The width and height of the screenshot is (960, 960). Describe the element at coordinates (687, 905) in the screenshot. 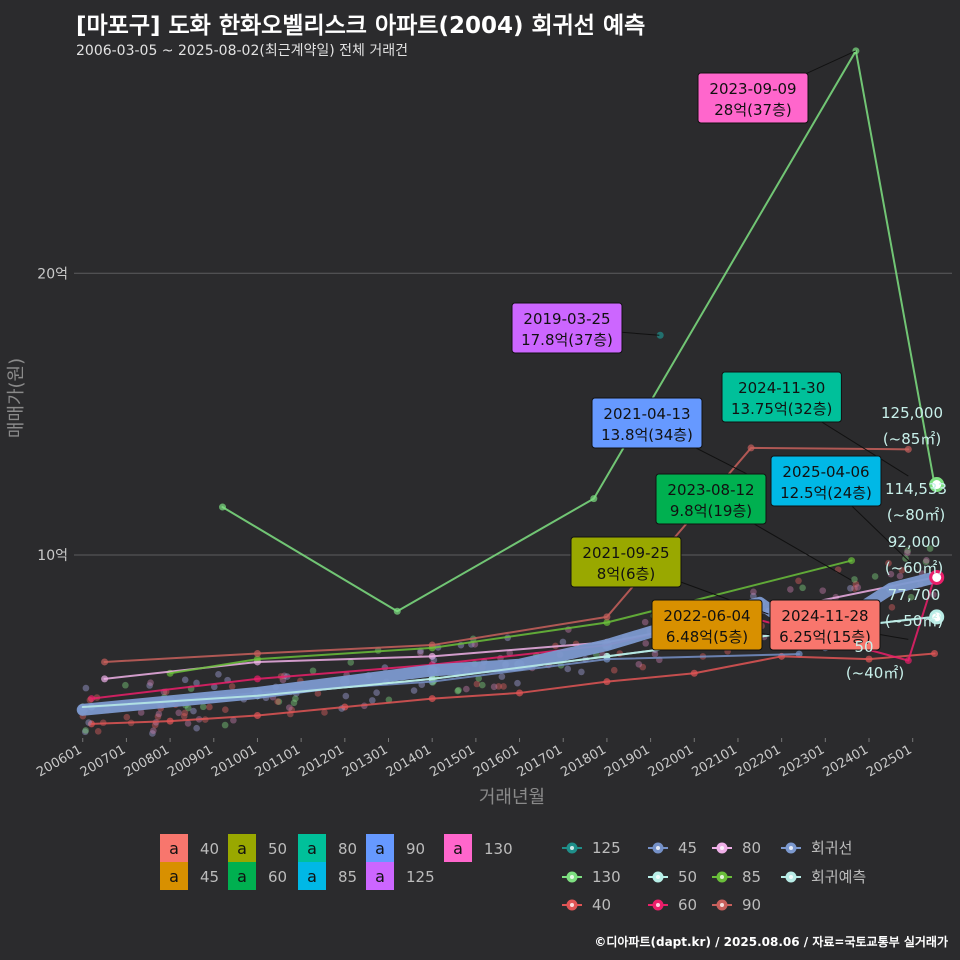

I see `legend-label: 60` at that location.